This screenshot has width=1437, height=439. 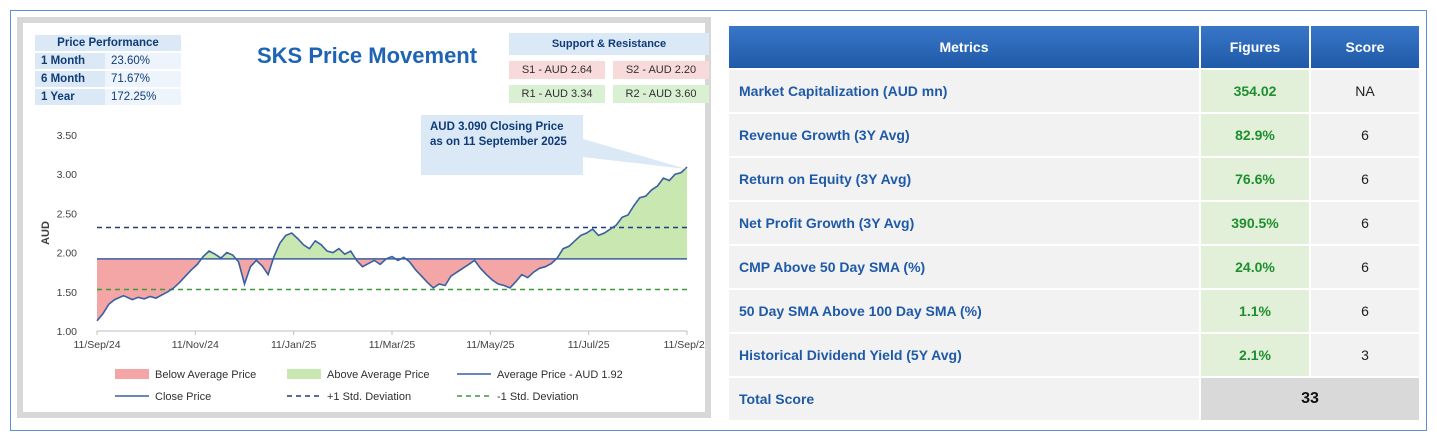 I want to click on support-s1: S1 - AUD 2.64, so click(x=557, y=70).